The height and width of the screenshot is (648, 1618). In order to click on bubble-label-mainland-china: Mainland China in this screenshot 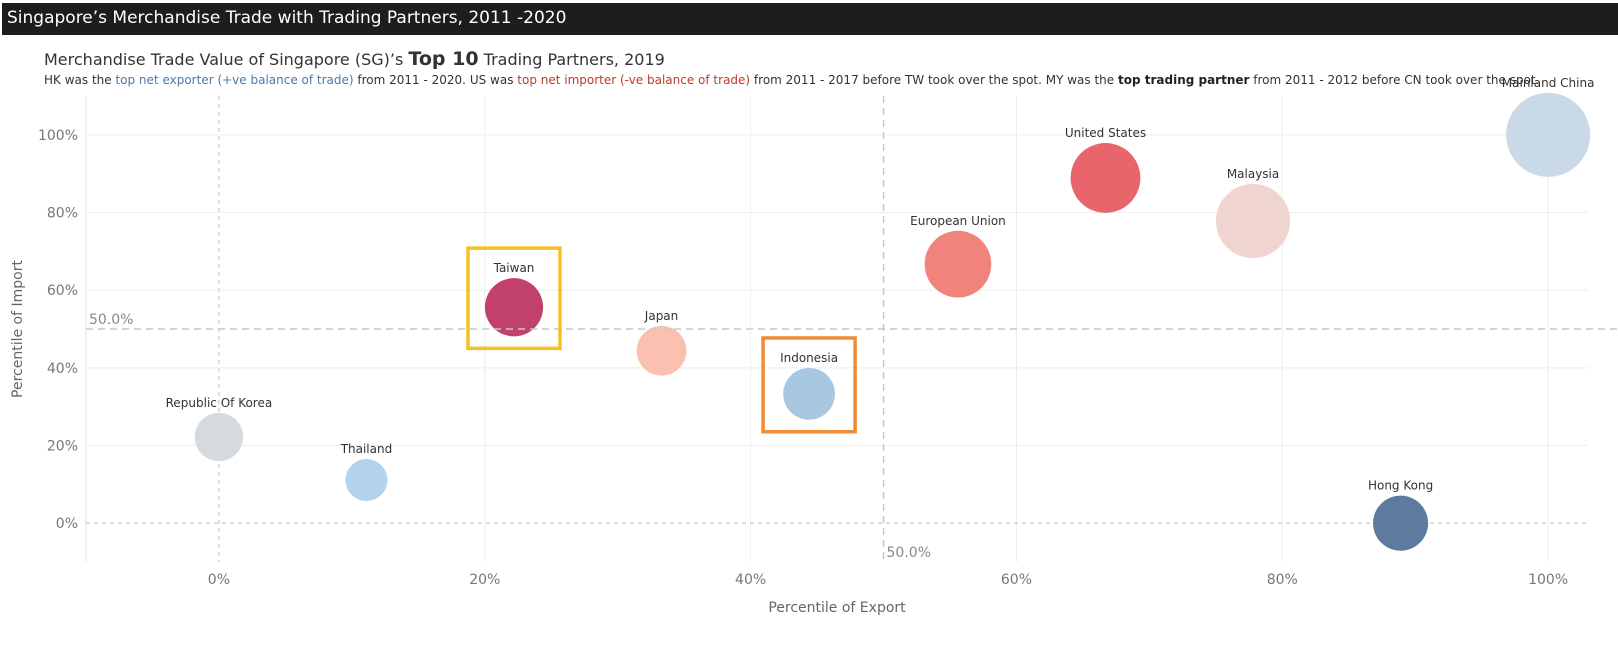, I will do `click(1548, 83)`.